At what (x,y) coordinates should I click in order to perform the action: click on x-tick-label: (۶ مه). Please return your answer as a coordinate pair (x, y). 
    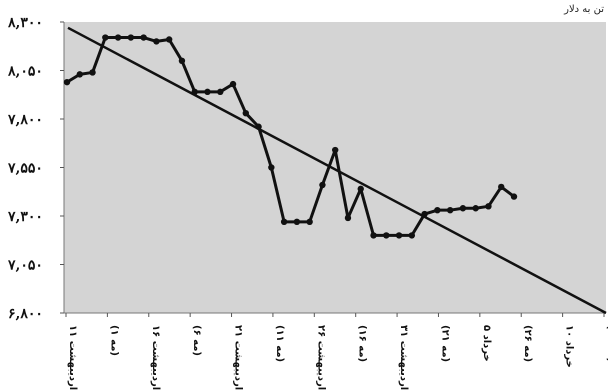
    Looking at the image, I should click on (196, 340).